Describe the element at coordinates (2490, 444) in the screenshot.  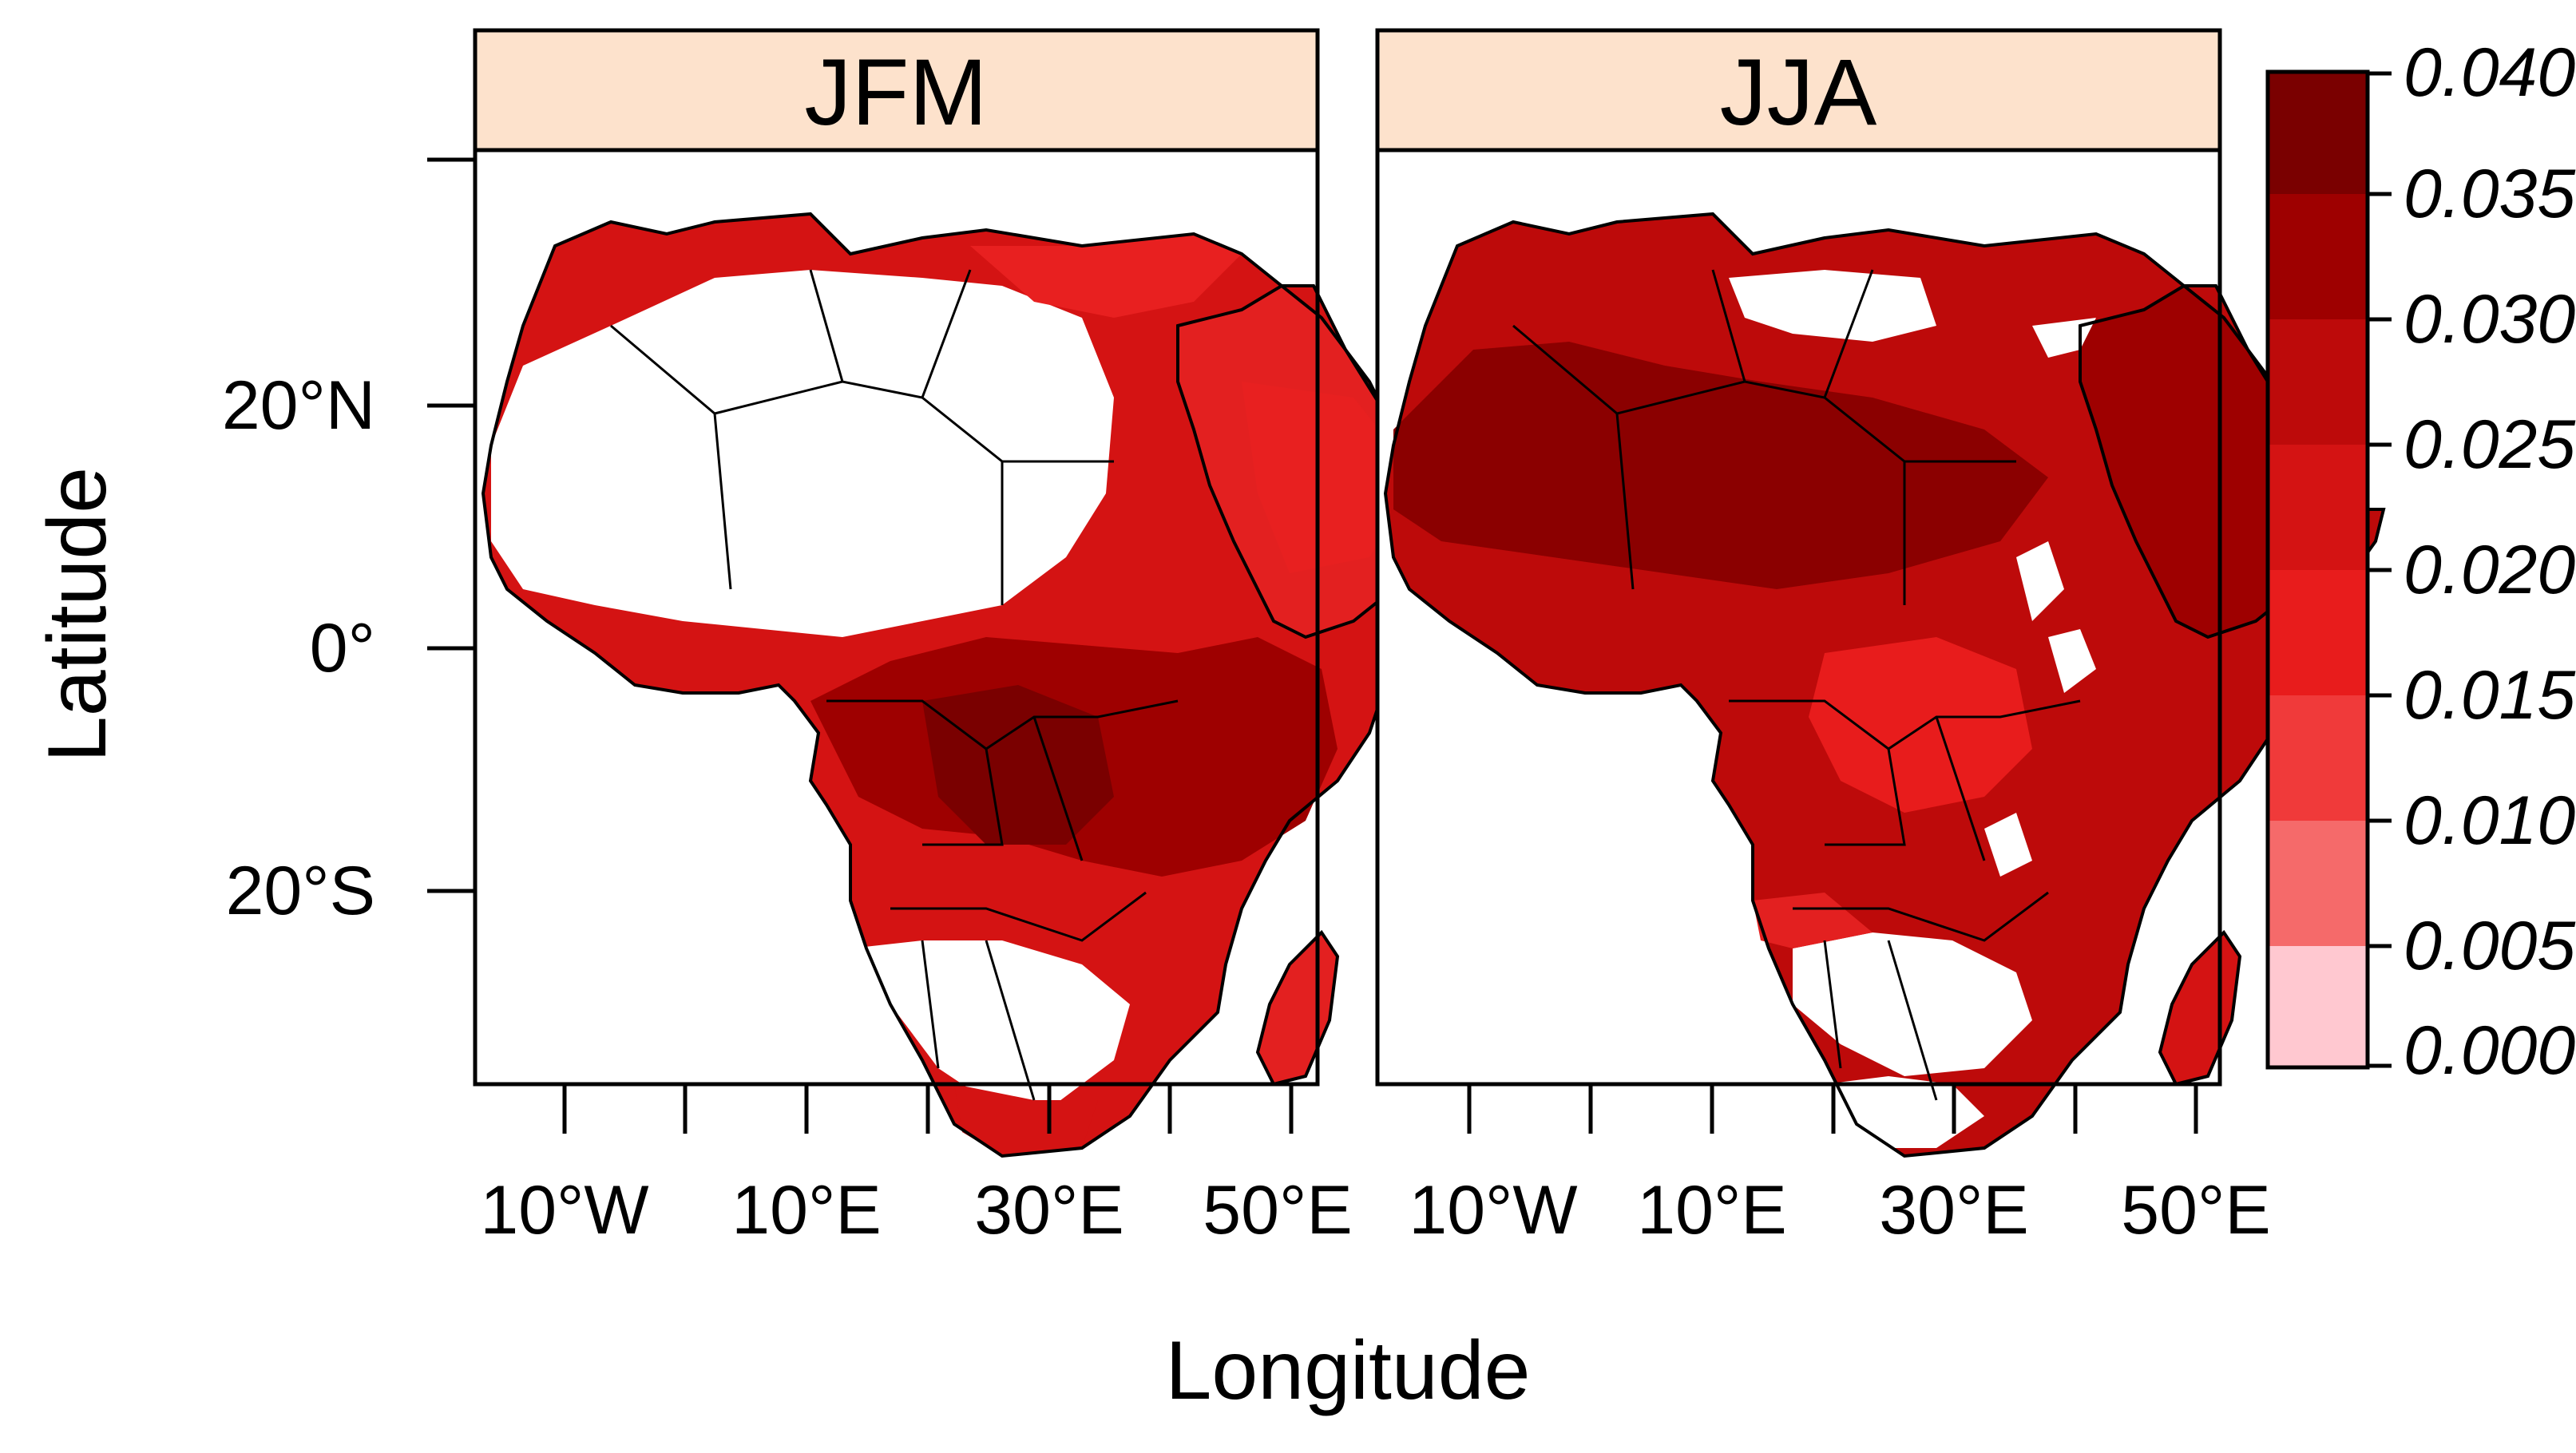
I see `colorbar-label-3: 0.025` at that location.